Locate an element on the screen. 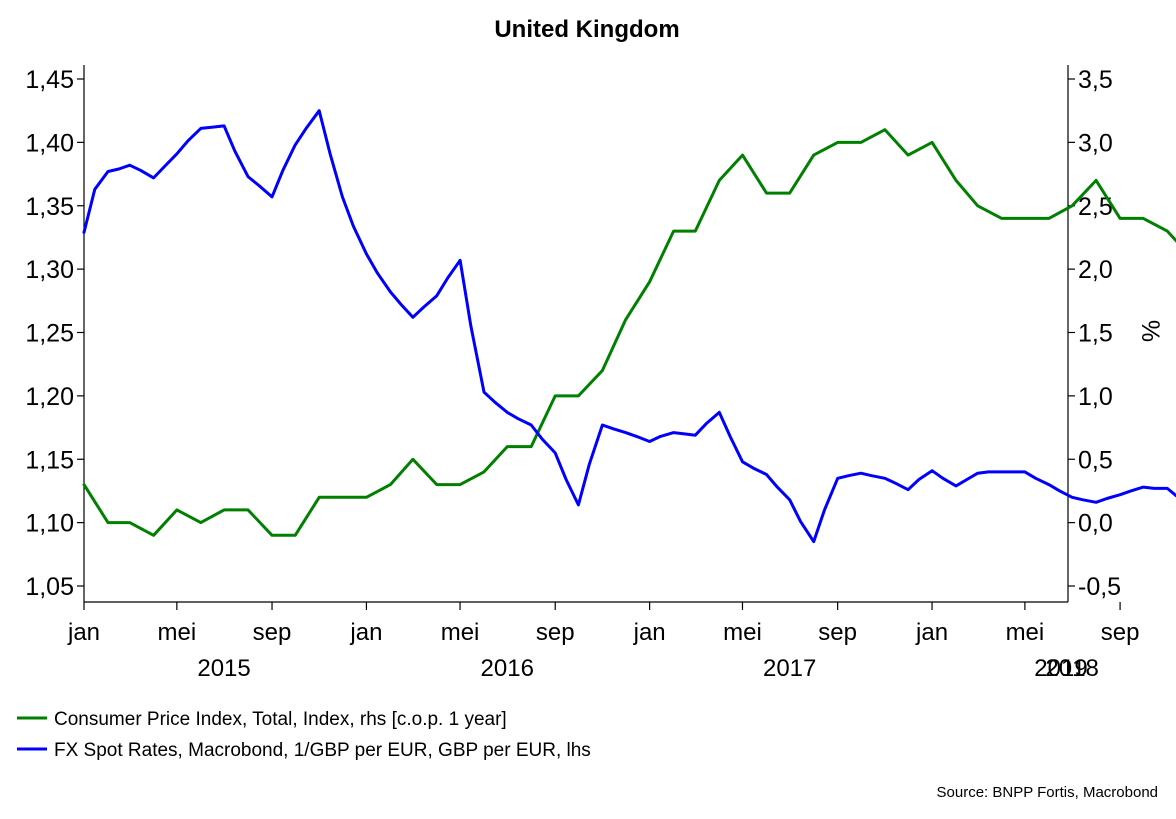 The height and width of the screenshot is (819, 1176). x-year-label: 2016 is located at coordinates (507, 668).